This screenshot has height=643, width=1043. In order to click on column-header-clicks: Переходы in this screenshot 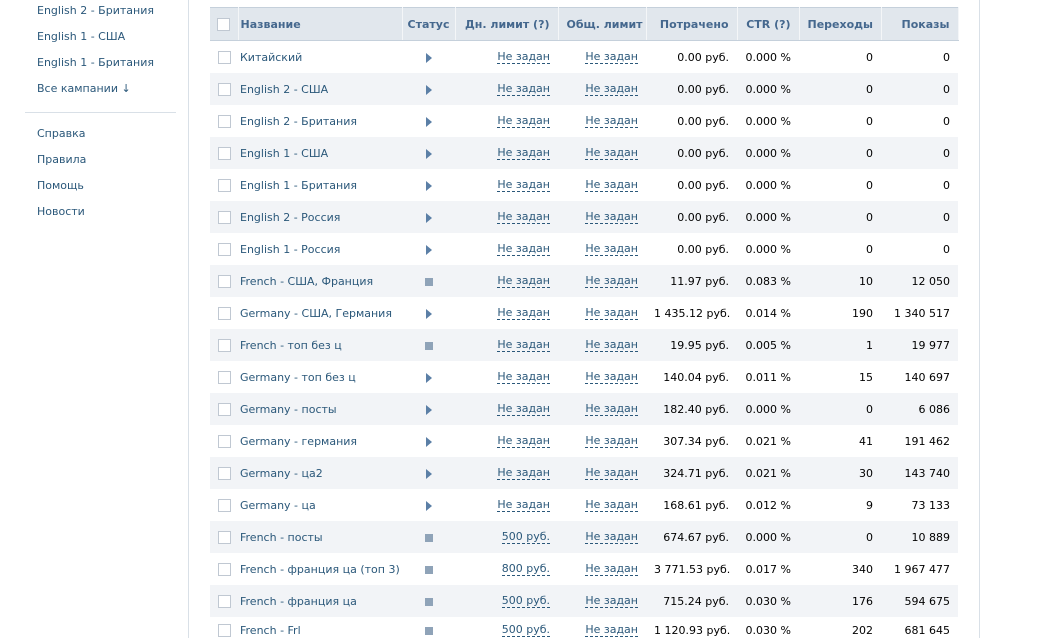, I will do `click(840, 24)`.